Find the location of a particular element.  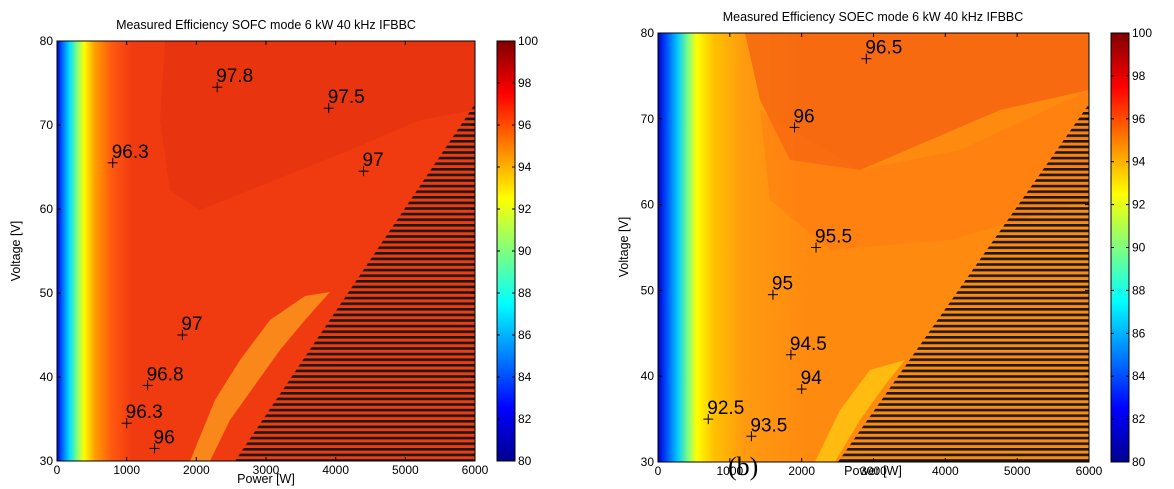

data-point-label: 95.5 is located at coordinates (833, 237).